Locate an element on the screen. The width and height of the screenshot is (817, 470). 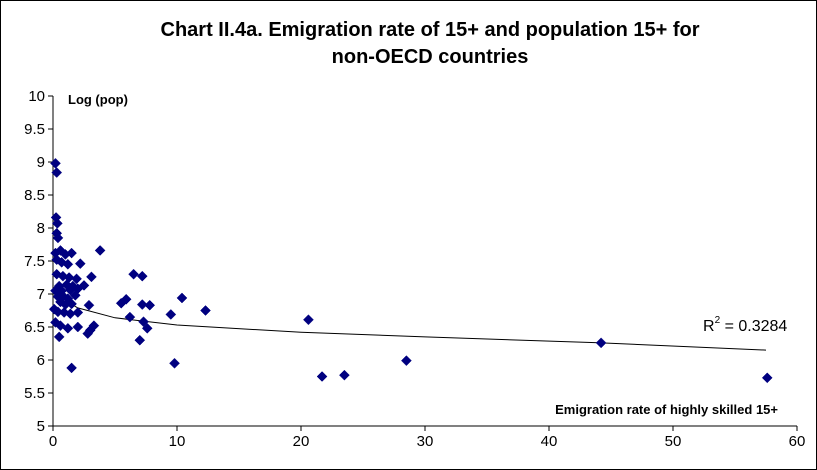
r-squared-label: R2 = 0.3284 is located at coordinates (745, 325).